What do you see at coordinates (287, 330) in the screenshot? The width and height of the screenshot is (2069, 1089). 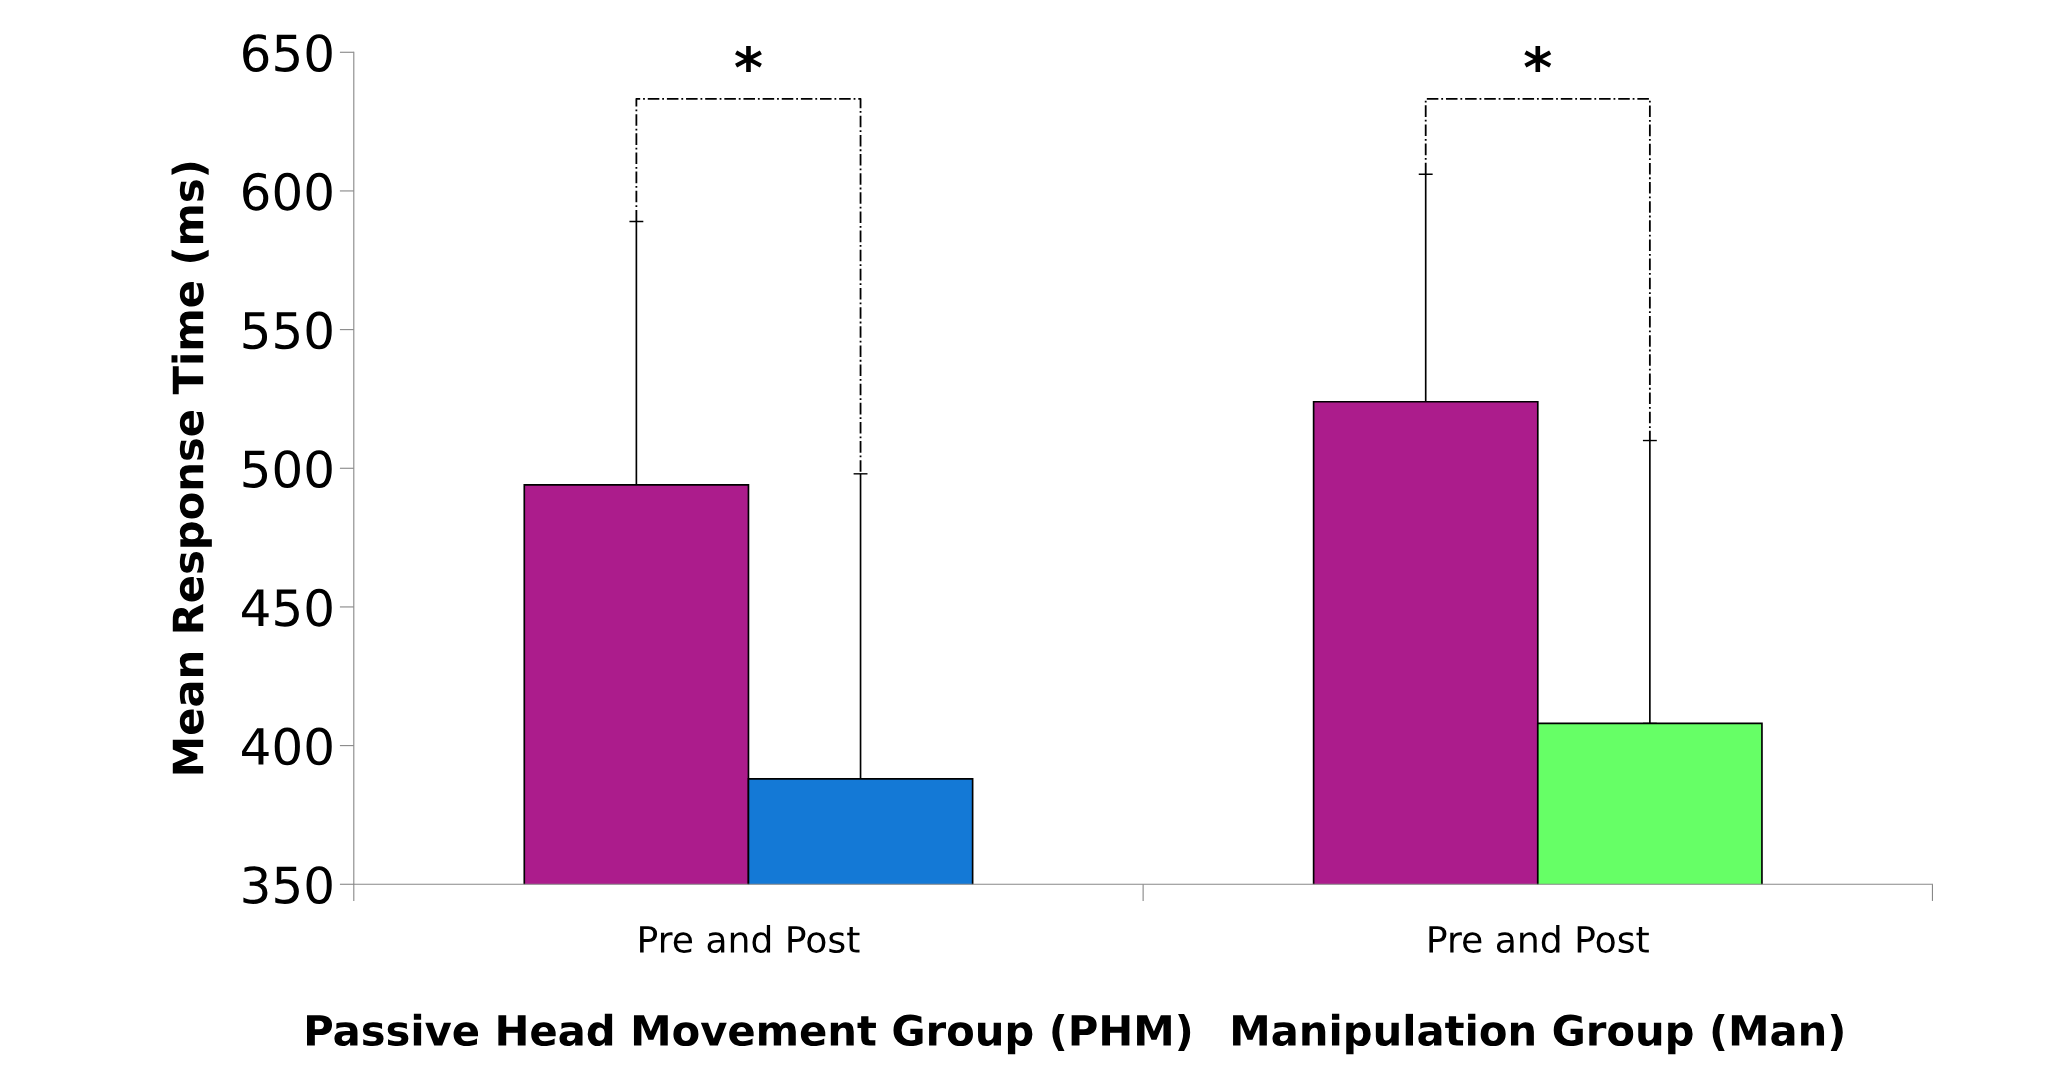 I see `y-tick-label: 550` at bounding box center [287, 330].